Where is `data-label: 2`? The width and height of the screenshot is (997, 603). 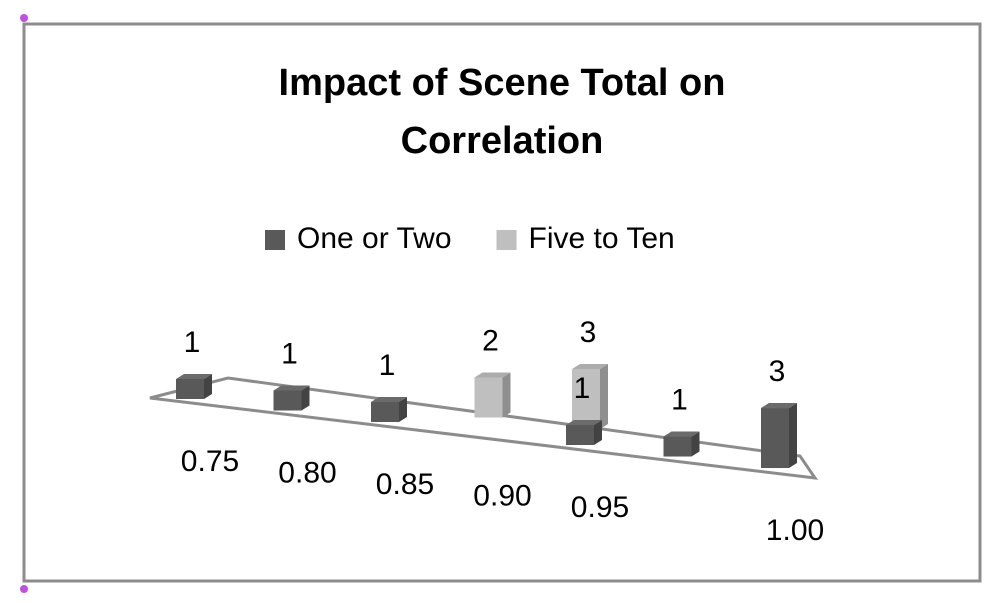 data-label: 2 is located at coordinates (490, 340).